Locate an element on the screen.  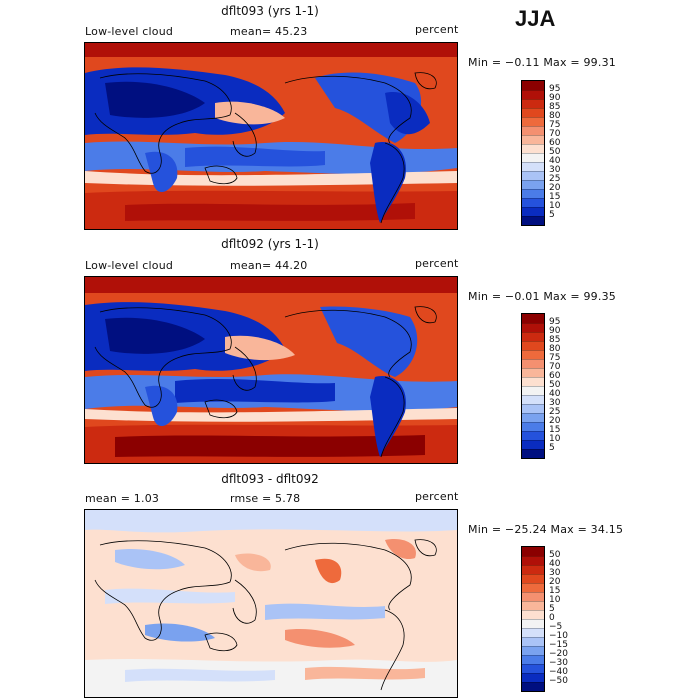
panel-1-cb-label: 40 is located at coordinates (555, 161).